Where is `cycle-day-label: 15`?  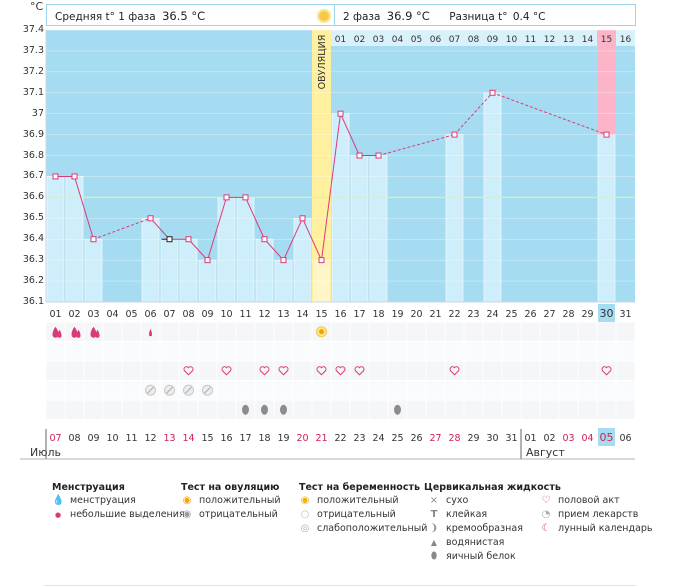 cycle-day-label: 15 is located at coordinates (321, 314).